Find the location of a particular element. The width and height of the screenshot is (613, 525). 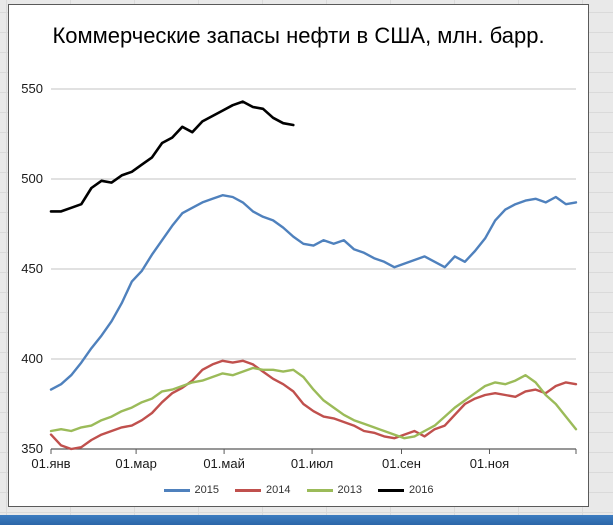

series-line-2016 is located at coordinates (172, 156).